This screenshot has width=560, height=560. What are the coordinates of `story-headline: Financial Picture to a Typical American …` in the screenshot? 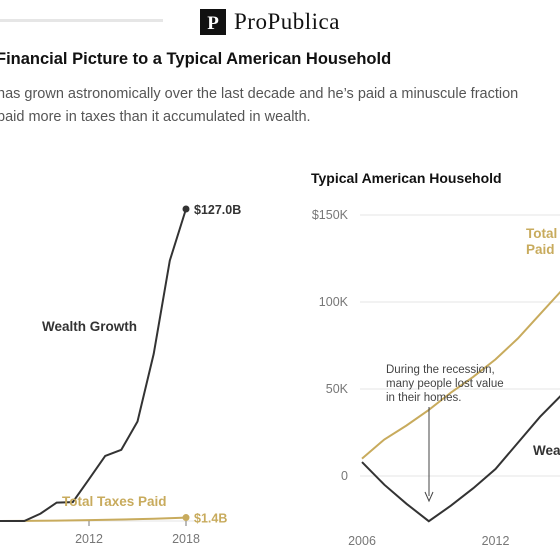 It's located at (196, 59).